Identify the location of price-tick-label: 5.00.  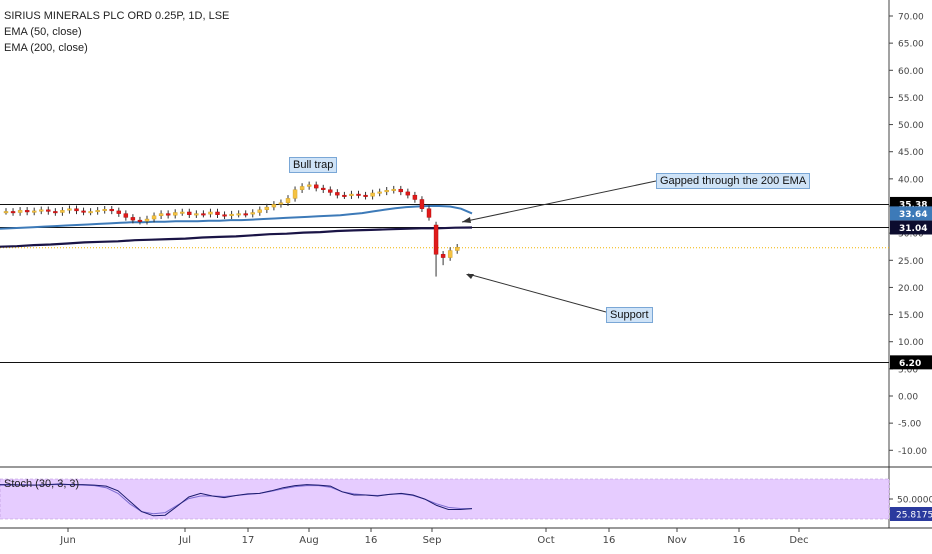
(908, 370).